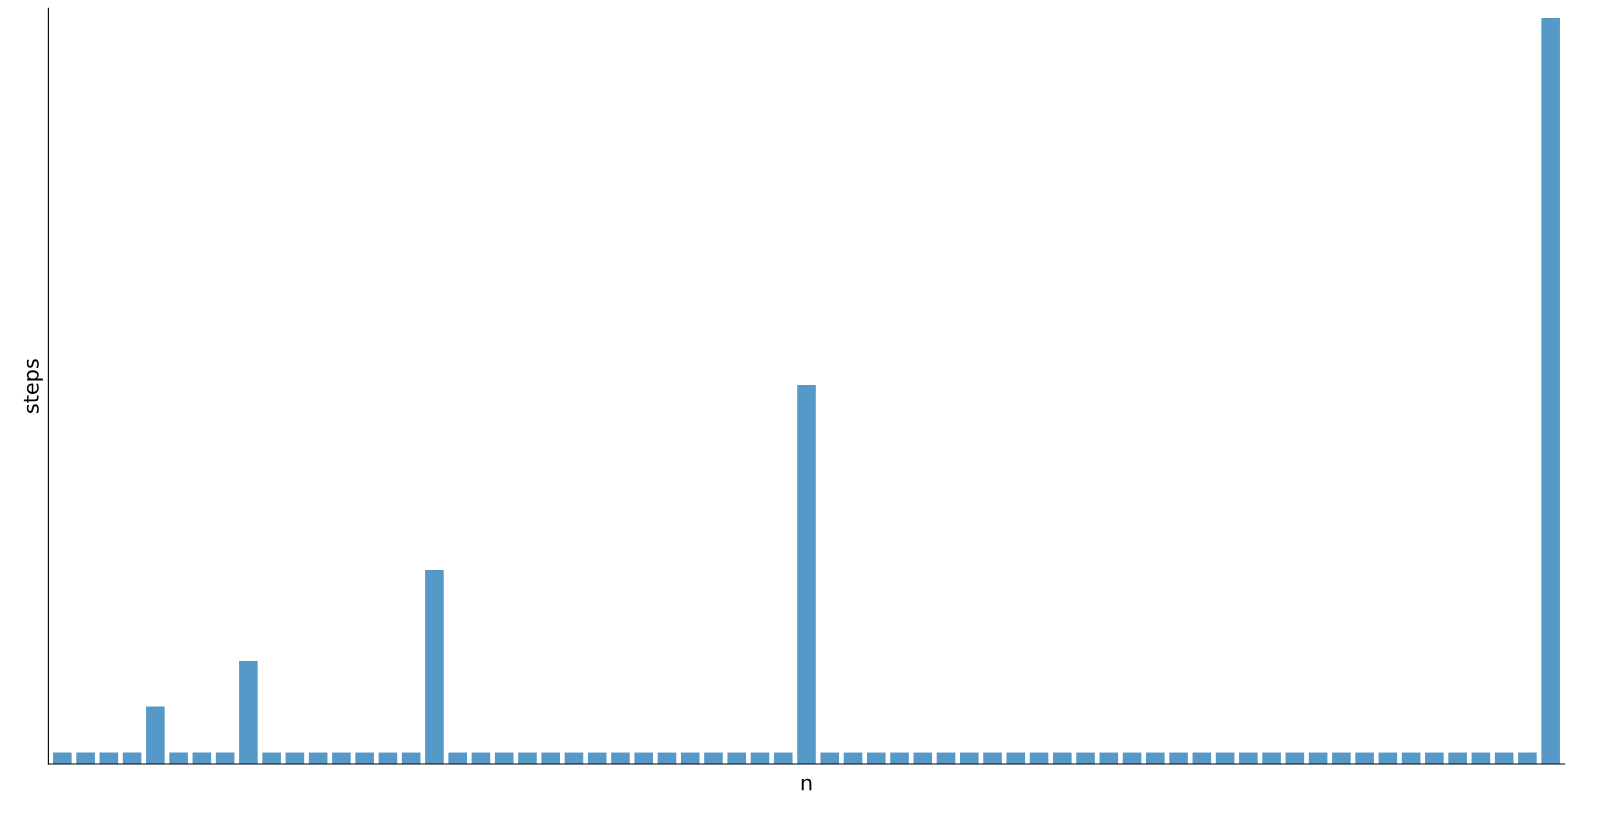 The height and width of the screenshot is (826, 1613). I want to click on y-axis-title: steps, so click(33, 386).